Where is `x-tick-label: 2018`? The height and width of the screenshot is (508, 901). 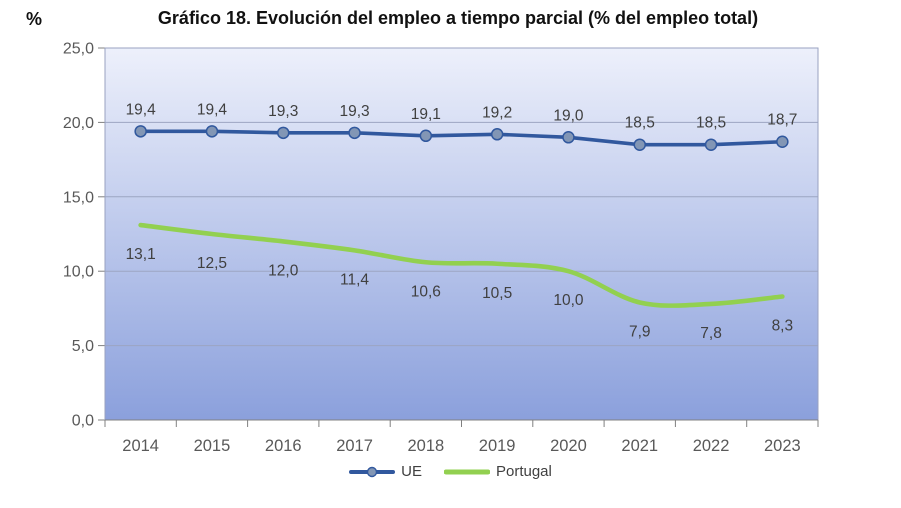
x-tick-label: 2018 is located at coordinates (425, 446).